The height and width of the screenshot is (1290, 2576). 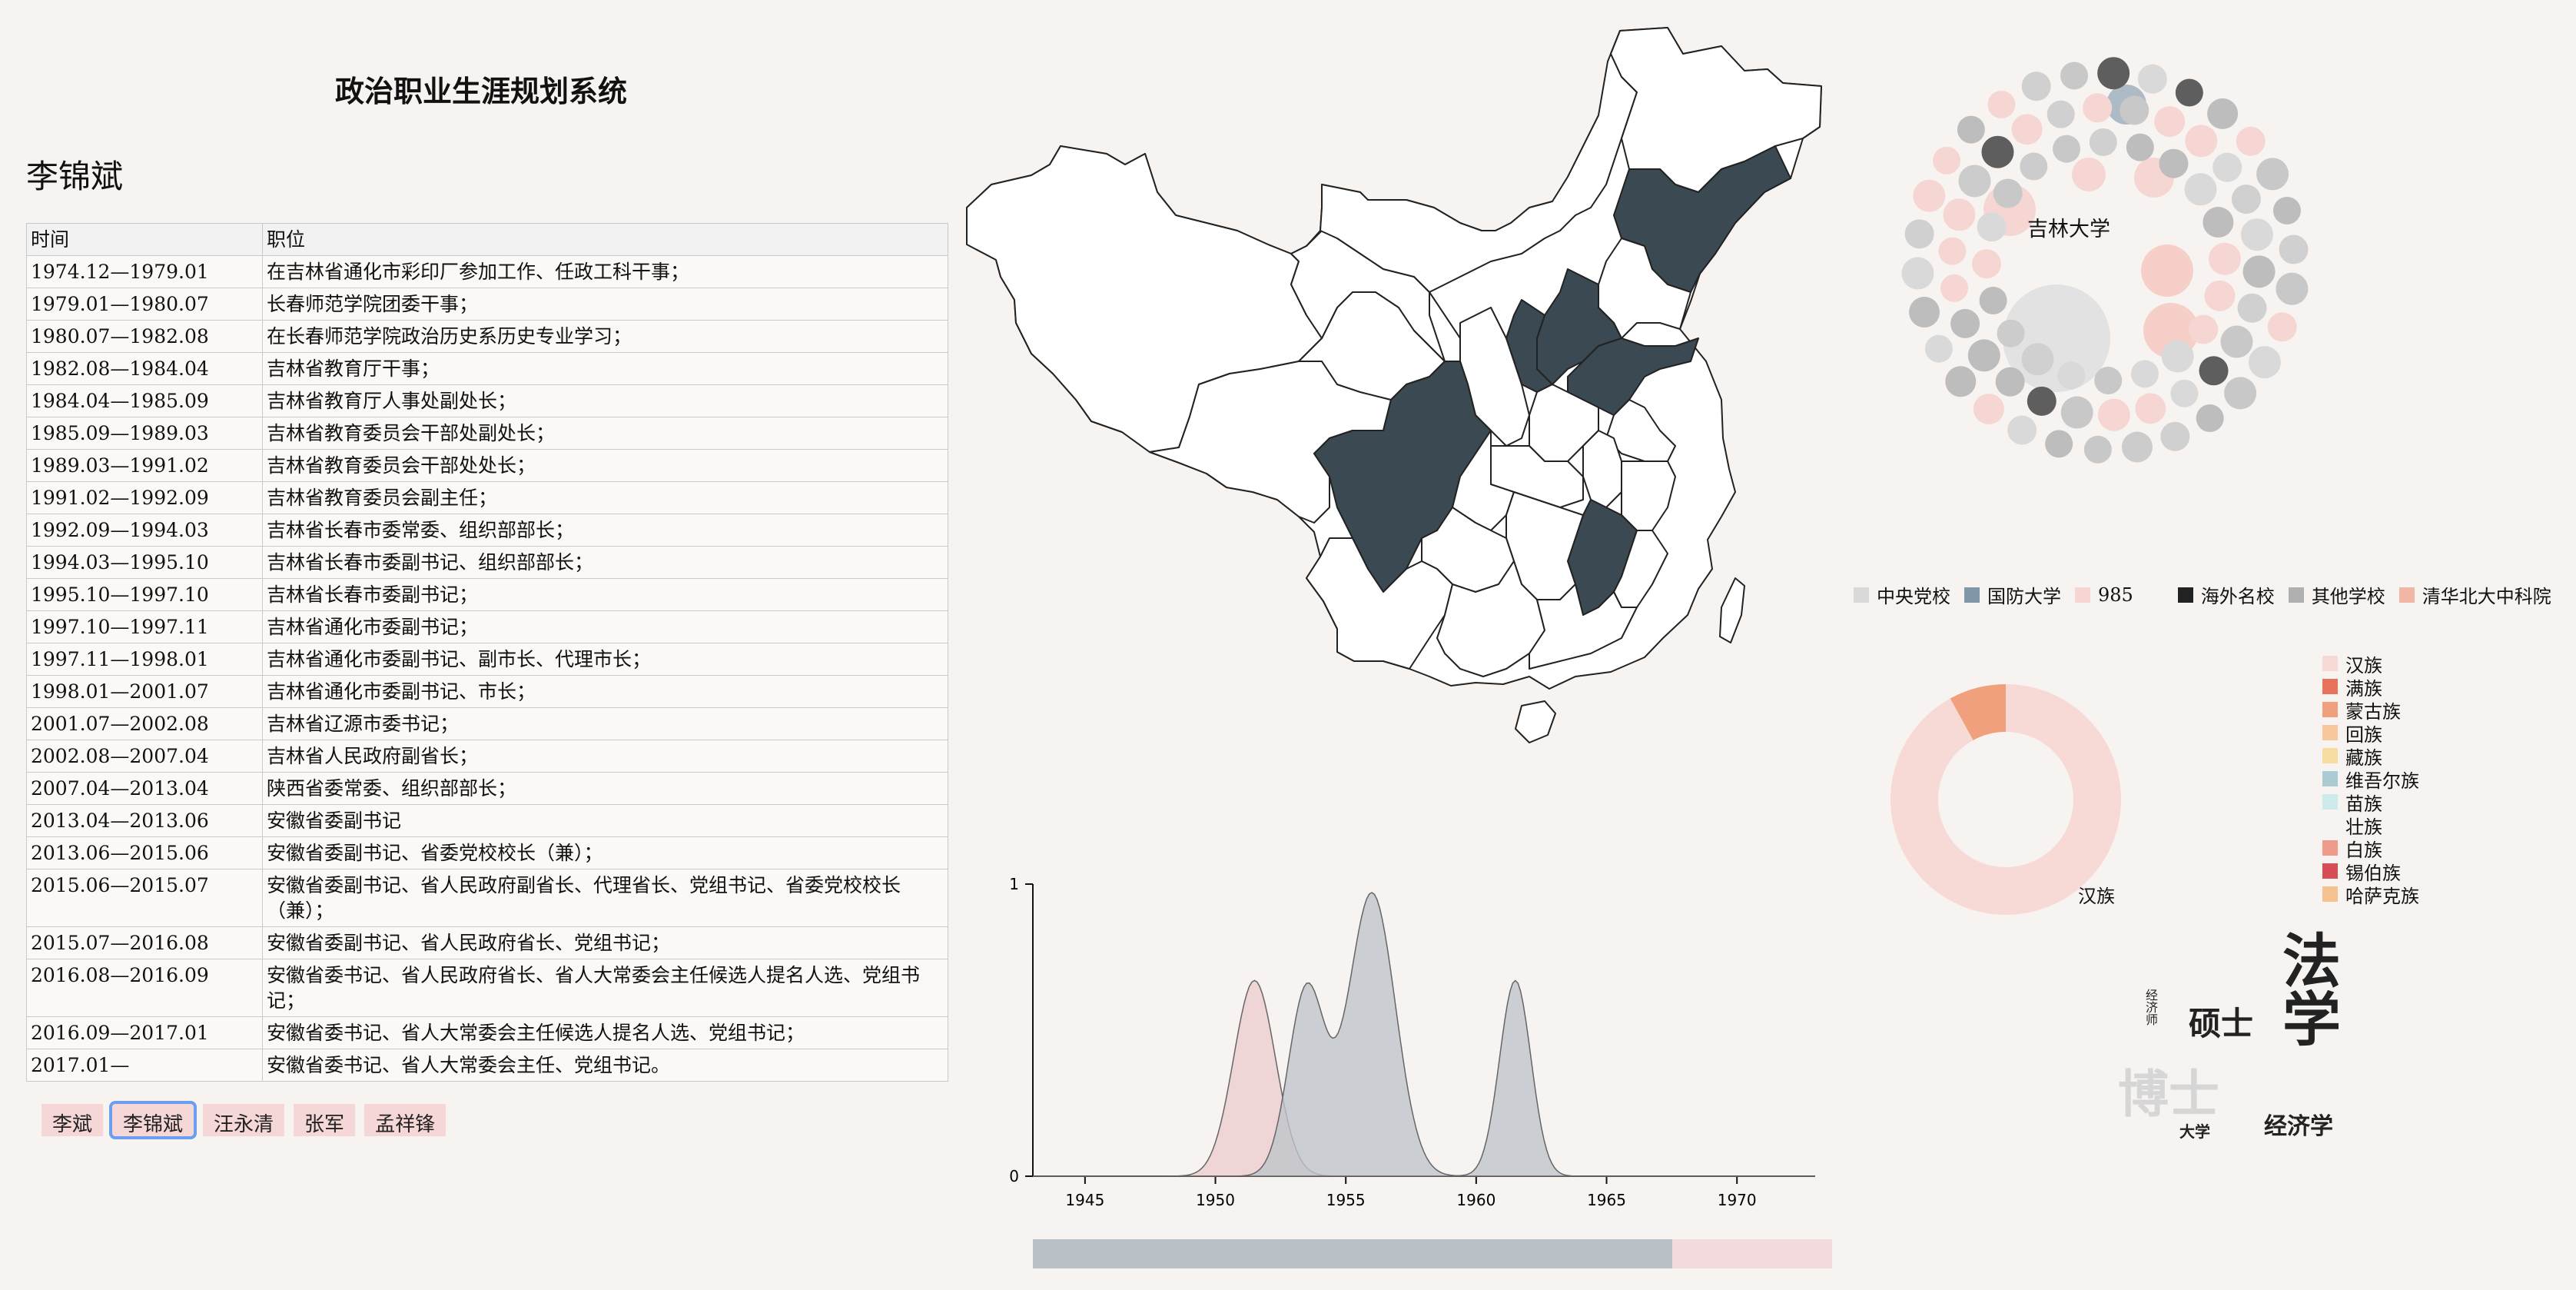 I want to click on person-button: 李锦斌, so click(x=153, y=1120).